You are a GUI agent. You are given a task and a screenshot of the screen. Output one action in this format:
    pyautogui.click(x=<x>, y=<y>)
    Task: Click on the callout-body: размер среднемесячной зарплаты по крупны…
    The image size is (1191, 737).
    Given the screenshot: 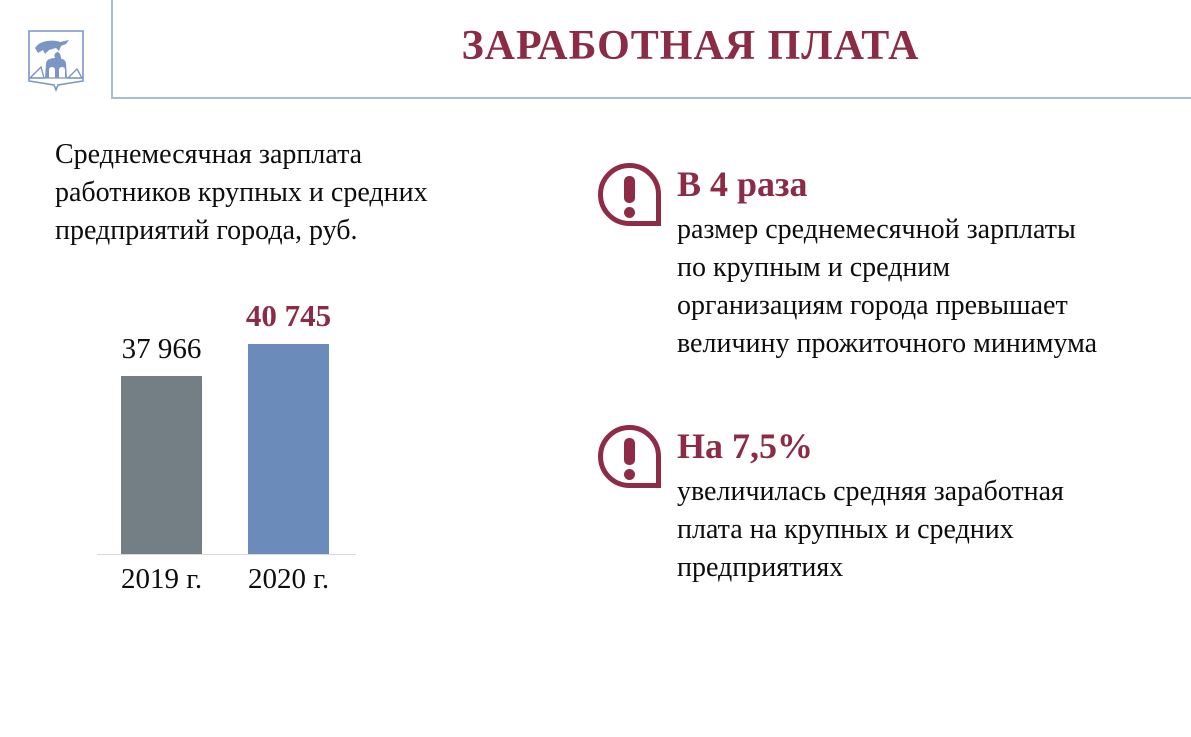 What is the action you would take?
    pyautogui.click(x=887, y=286)
    